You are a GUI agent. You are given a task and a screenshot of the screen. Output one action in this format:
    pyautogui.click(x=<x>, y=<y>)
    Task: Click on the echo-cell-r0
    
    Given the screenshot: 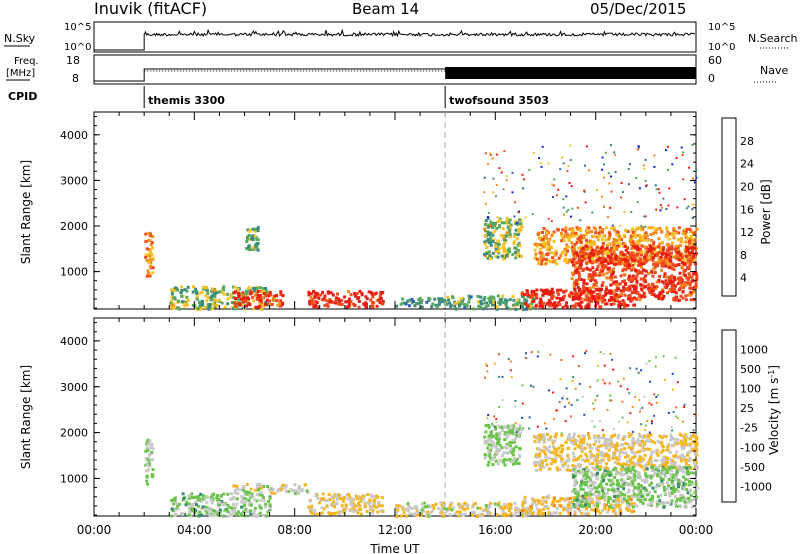 What is the action you would take?
    pyautogui.click(x=147, y=261)
    